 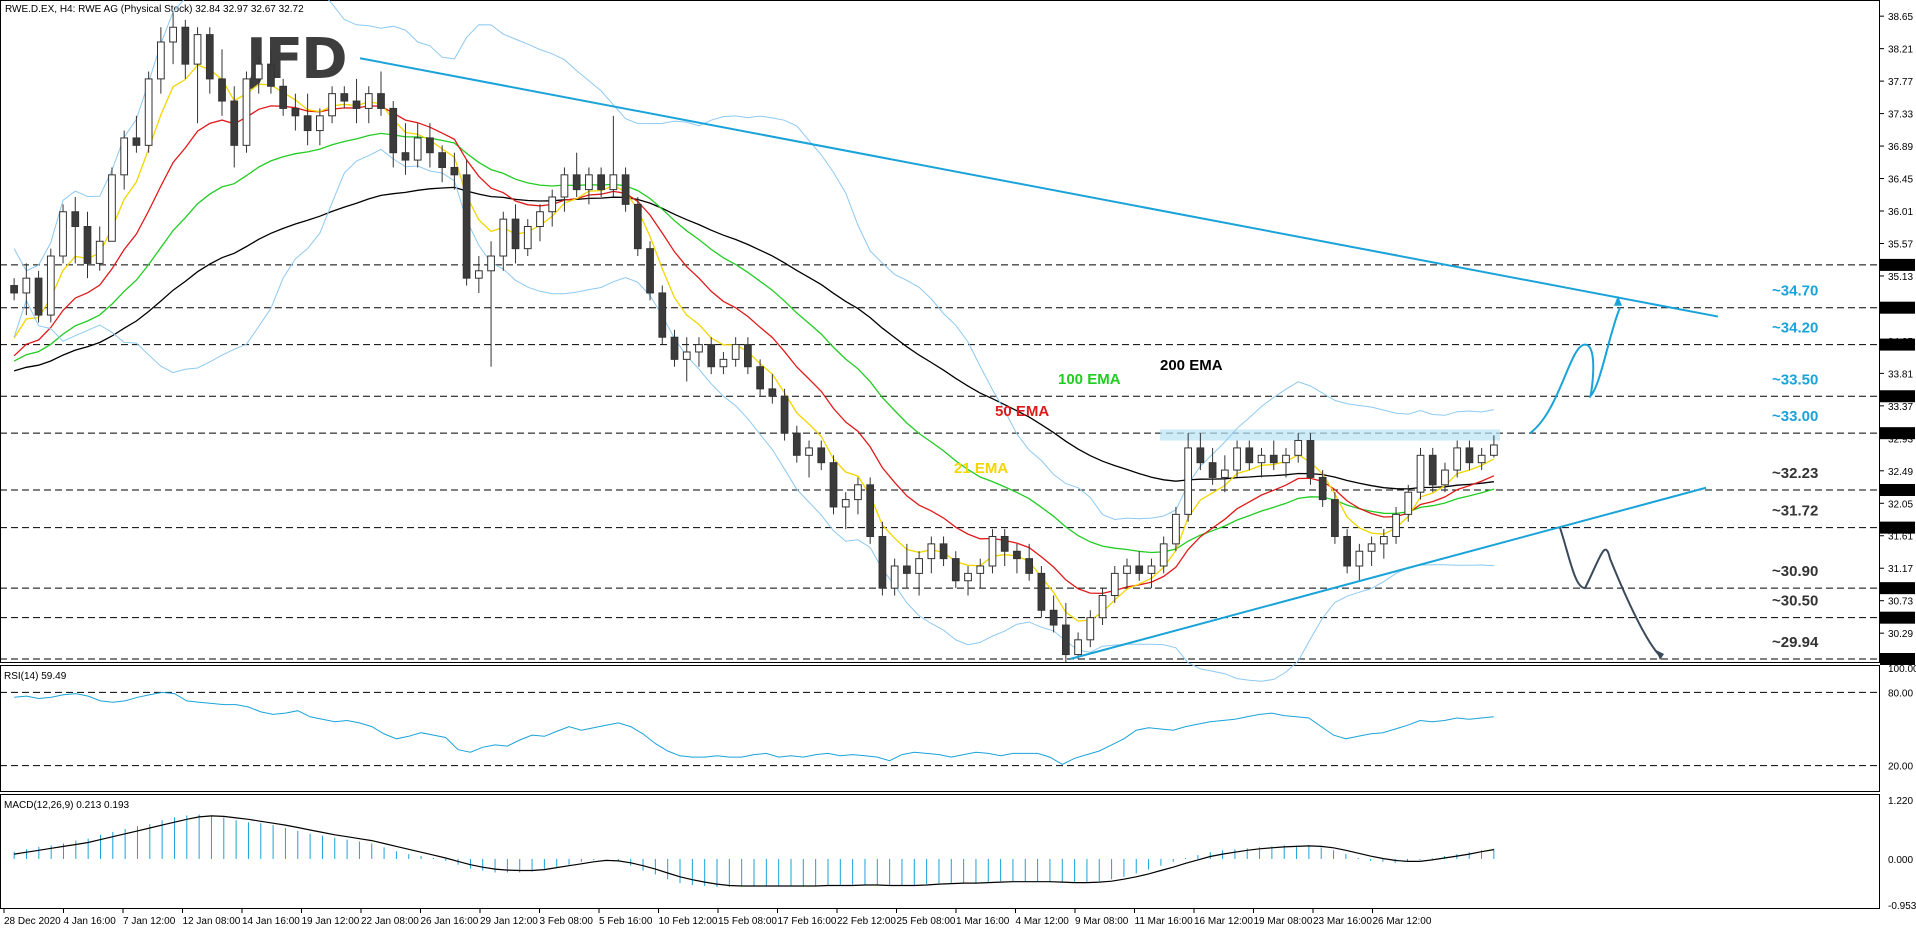 I want to click on resistance-zone, so click(x=1330, y=435).